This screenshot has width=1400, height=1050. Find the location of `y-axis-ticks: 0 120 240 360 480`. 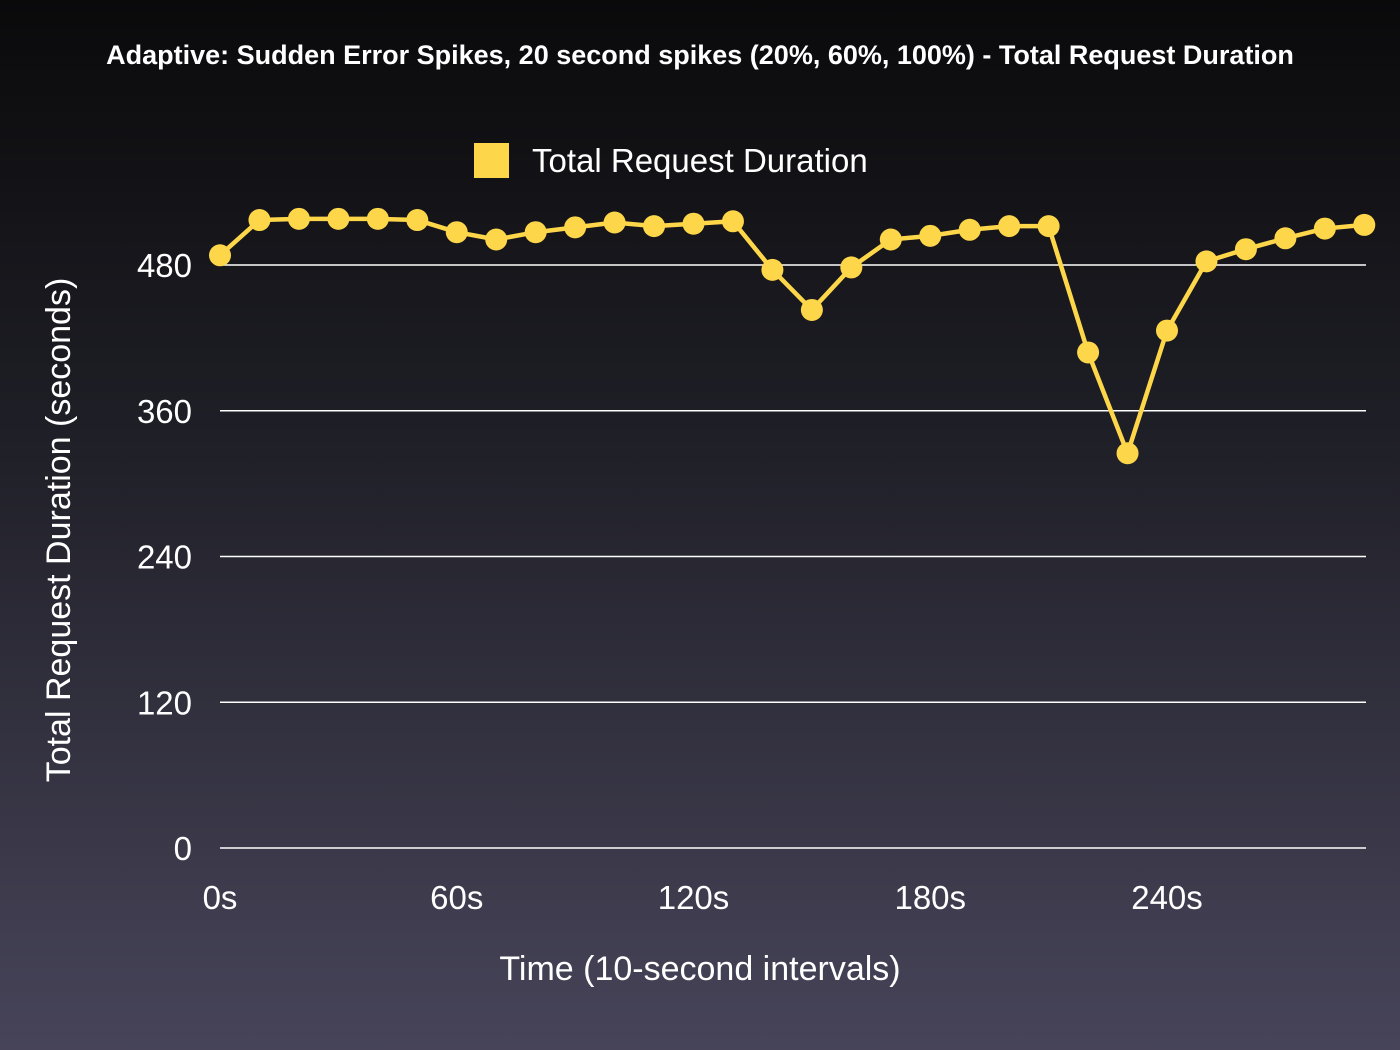

y-axis-ticks: 0 120 240 360 480 is located at coordinates (164, 557).